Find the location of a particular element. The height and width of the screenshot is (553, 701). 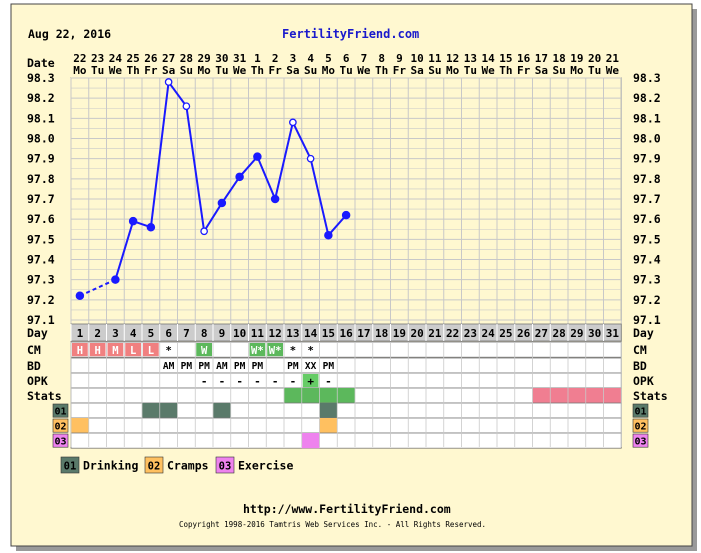

opk-row-label-right: OPK is located at coordinates (643, 381).